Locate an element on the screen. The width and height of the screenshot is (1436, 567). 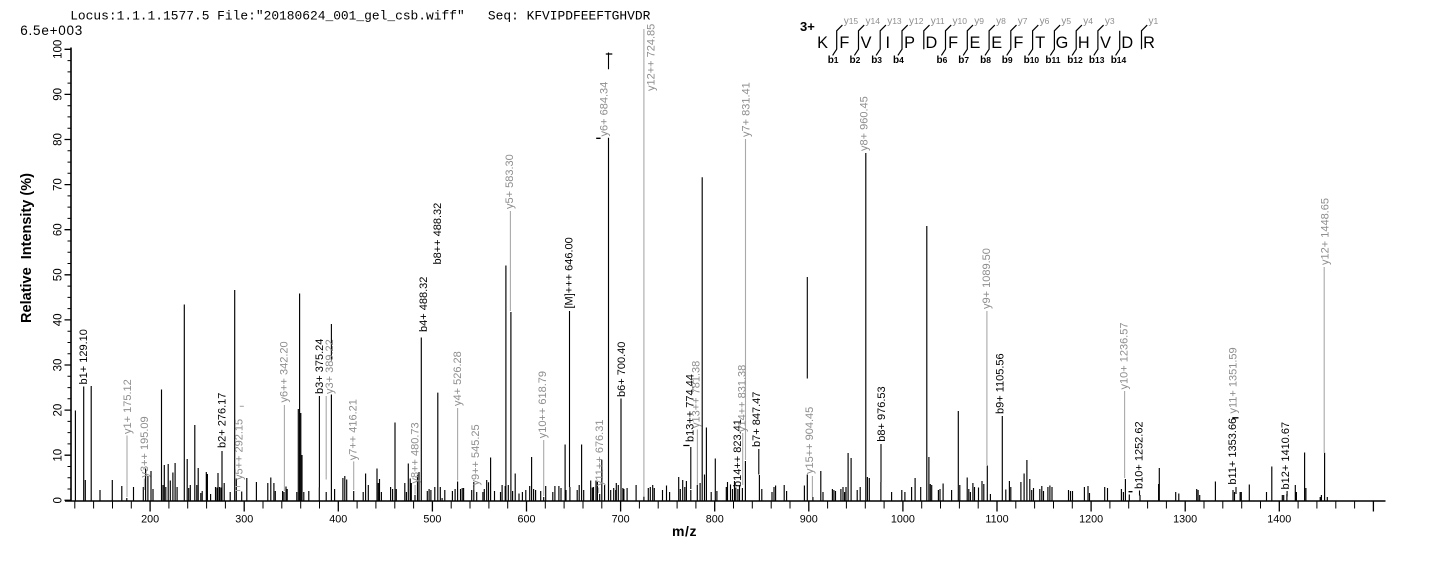
svg-text: b11+ 1353.66 is located at coordinates (1233, 451).